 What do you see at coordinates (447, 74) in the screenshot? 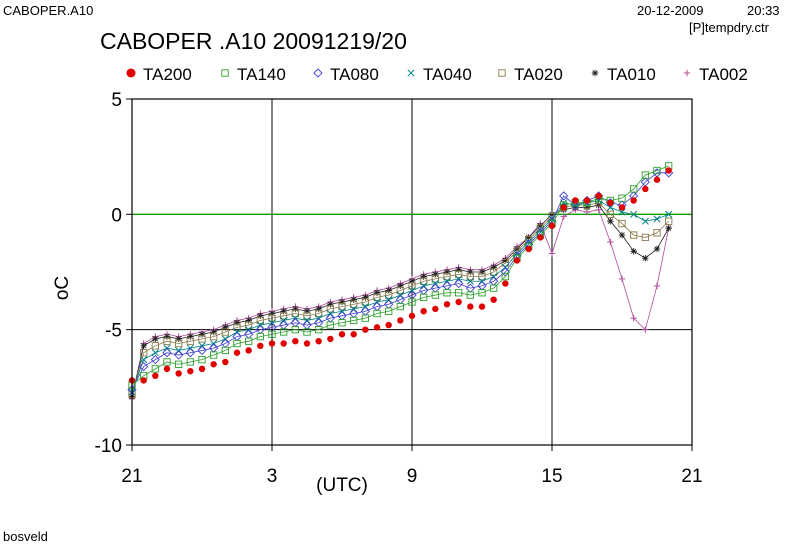
I see `legend-label-ta040: TA040` at bounding box center [447, 74].